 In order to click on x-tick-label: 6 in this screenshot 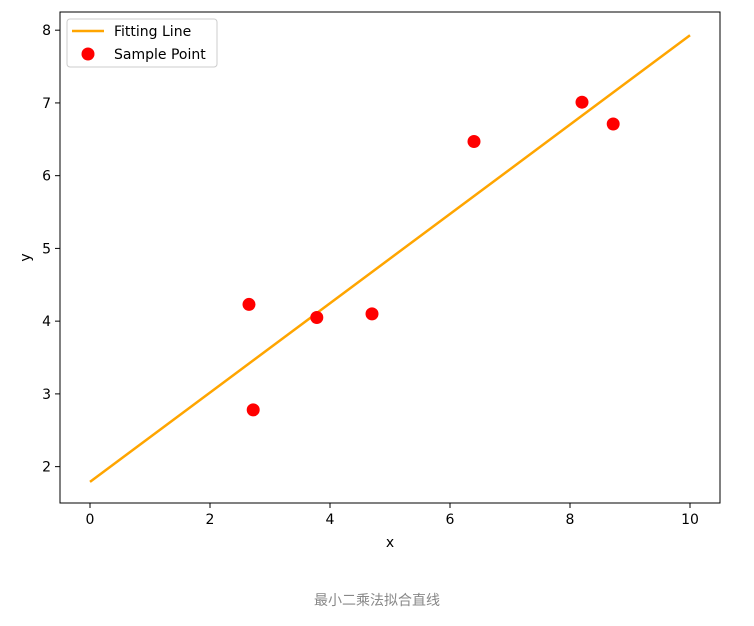, I will do `click(450, 520)`.